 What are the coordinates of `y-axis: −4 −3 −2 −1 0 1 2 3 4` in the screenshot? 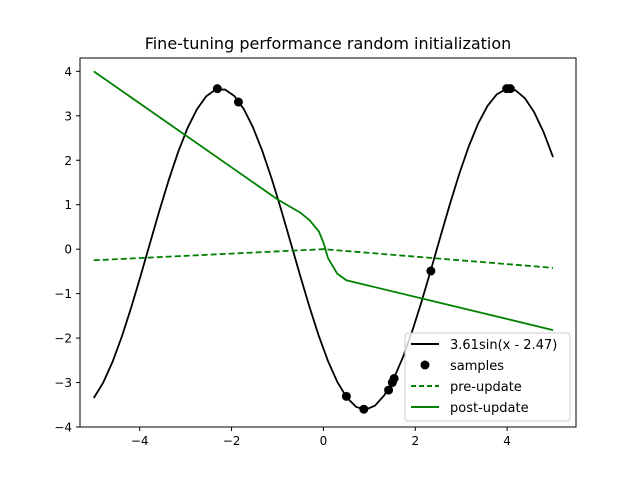 It's located at (67, 250).